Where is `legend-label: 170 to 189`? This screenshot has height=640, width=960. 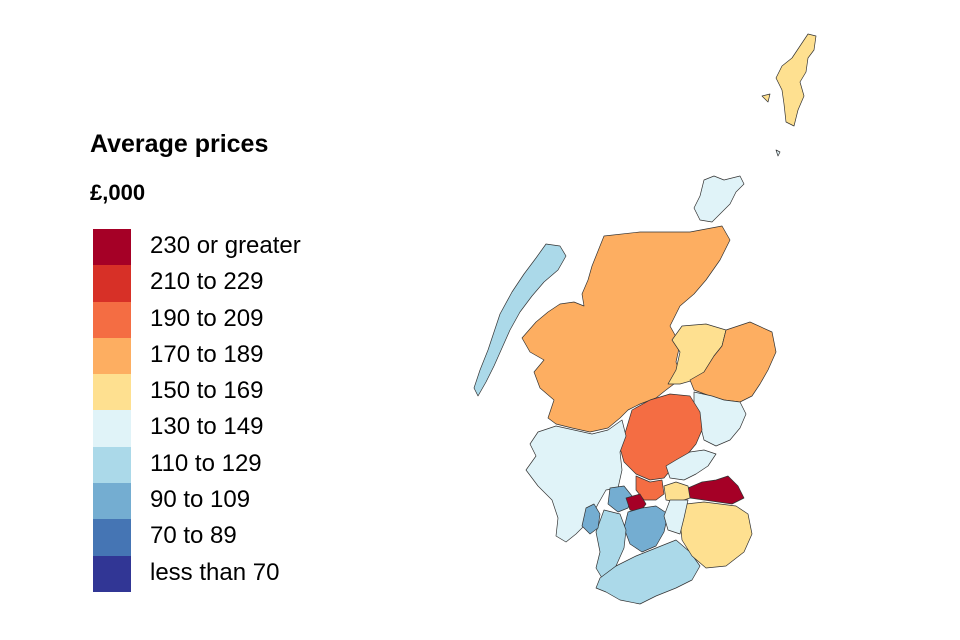
legend-label: 170 to 189 is located at coordinates (207, 354).